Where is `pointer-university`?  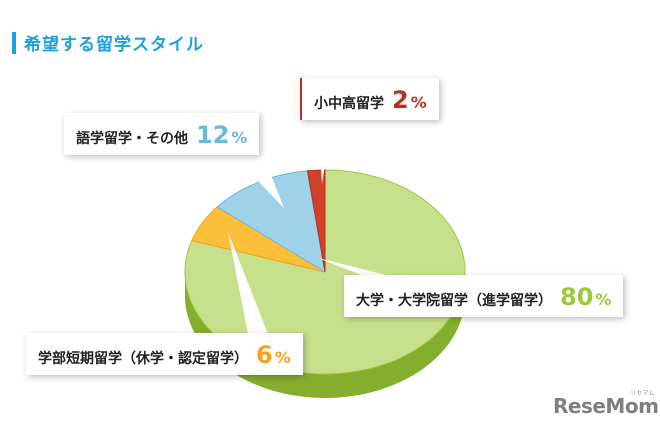
pointer-university is located at coordinates (354, 267).